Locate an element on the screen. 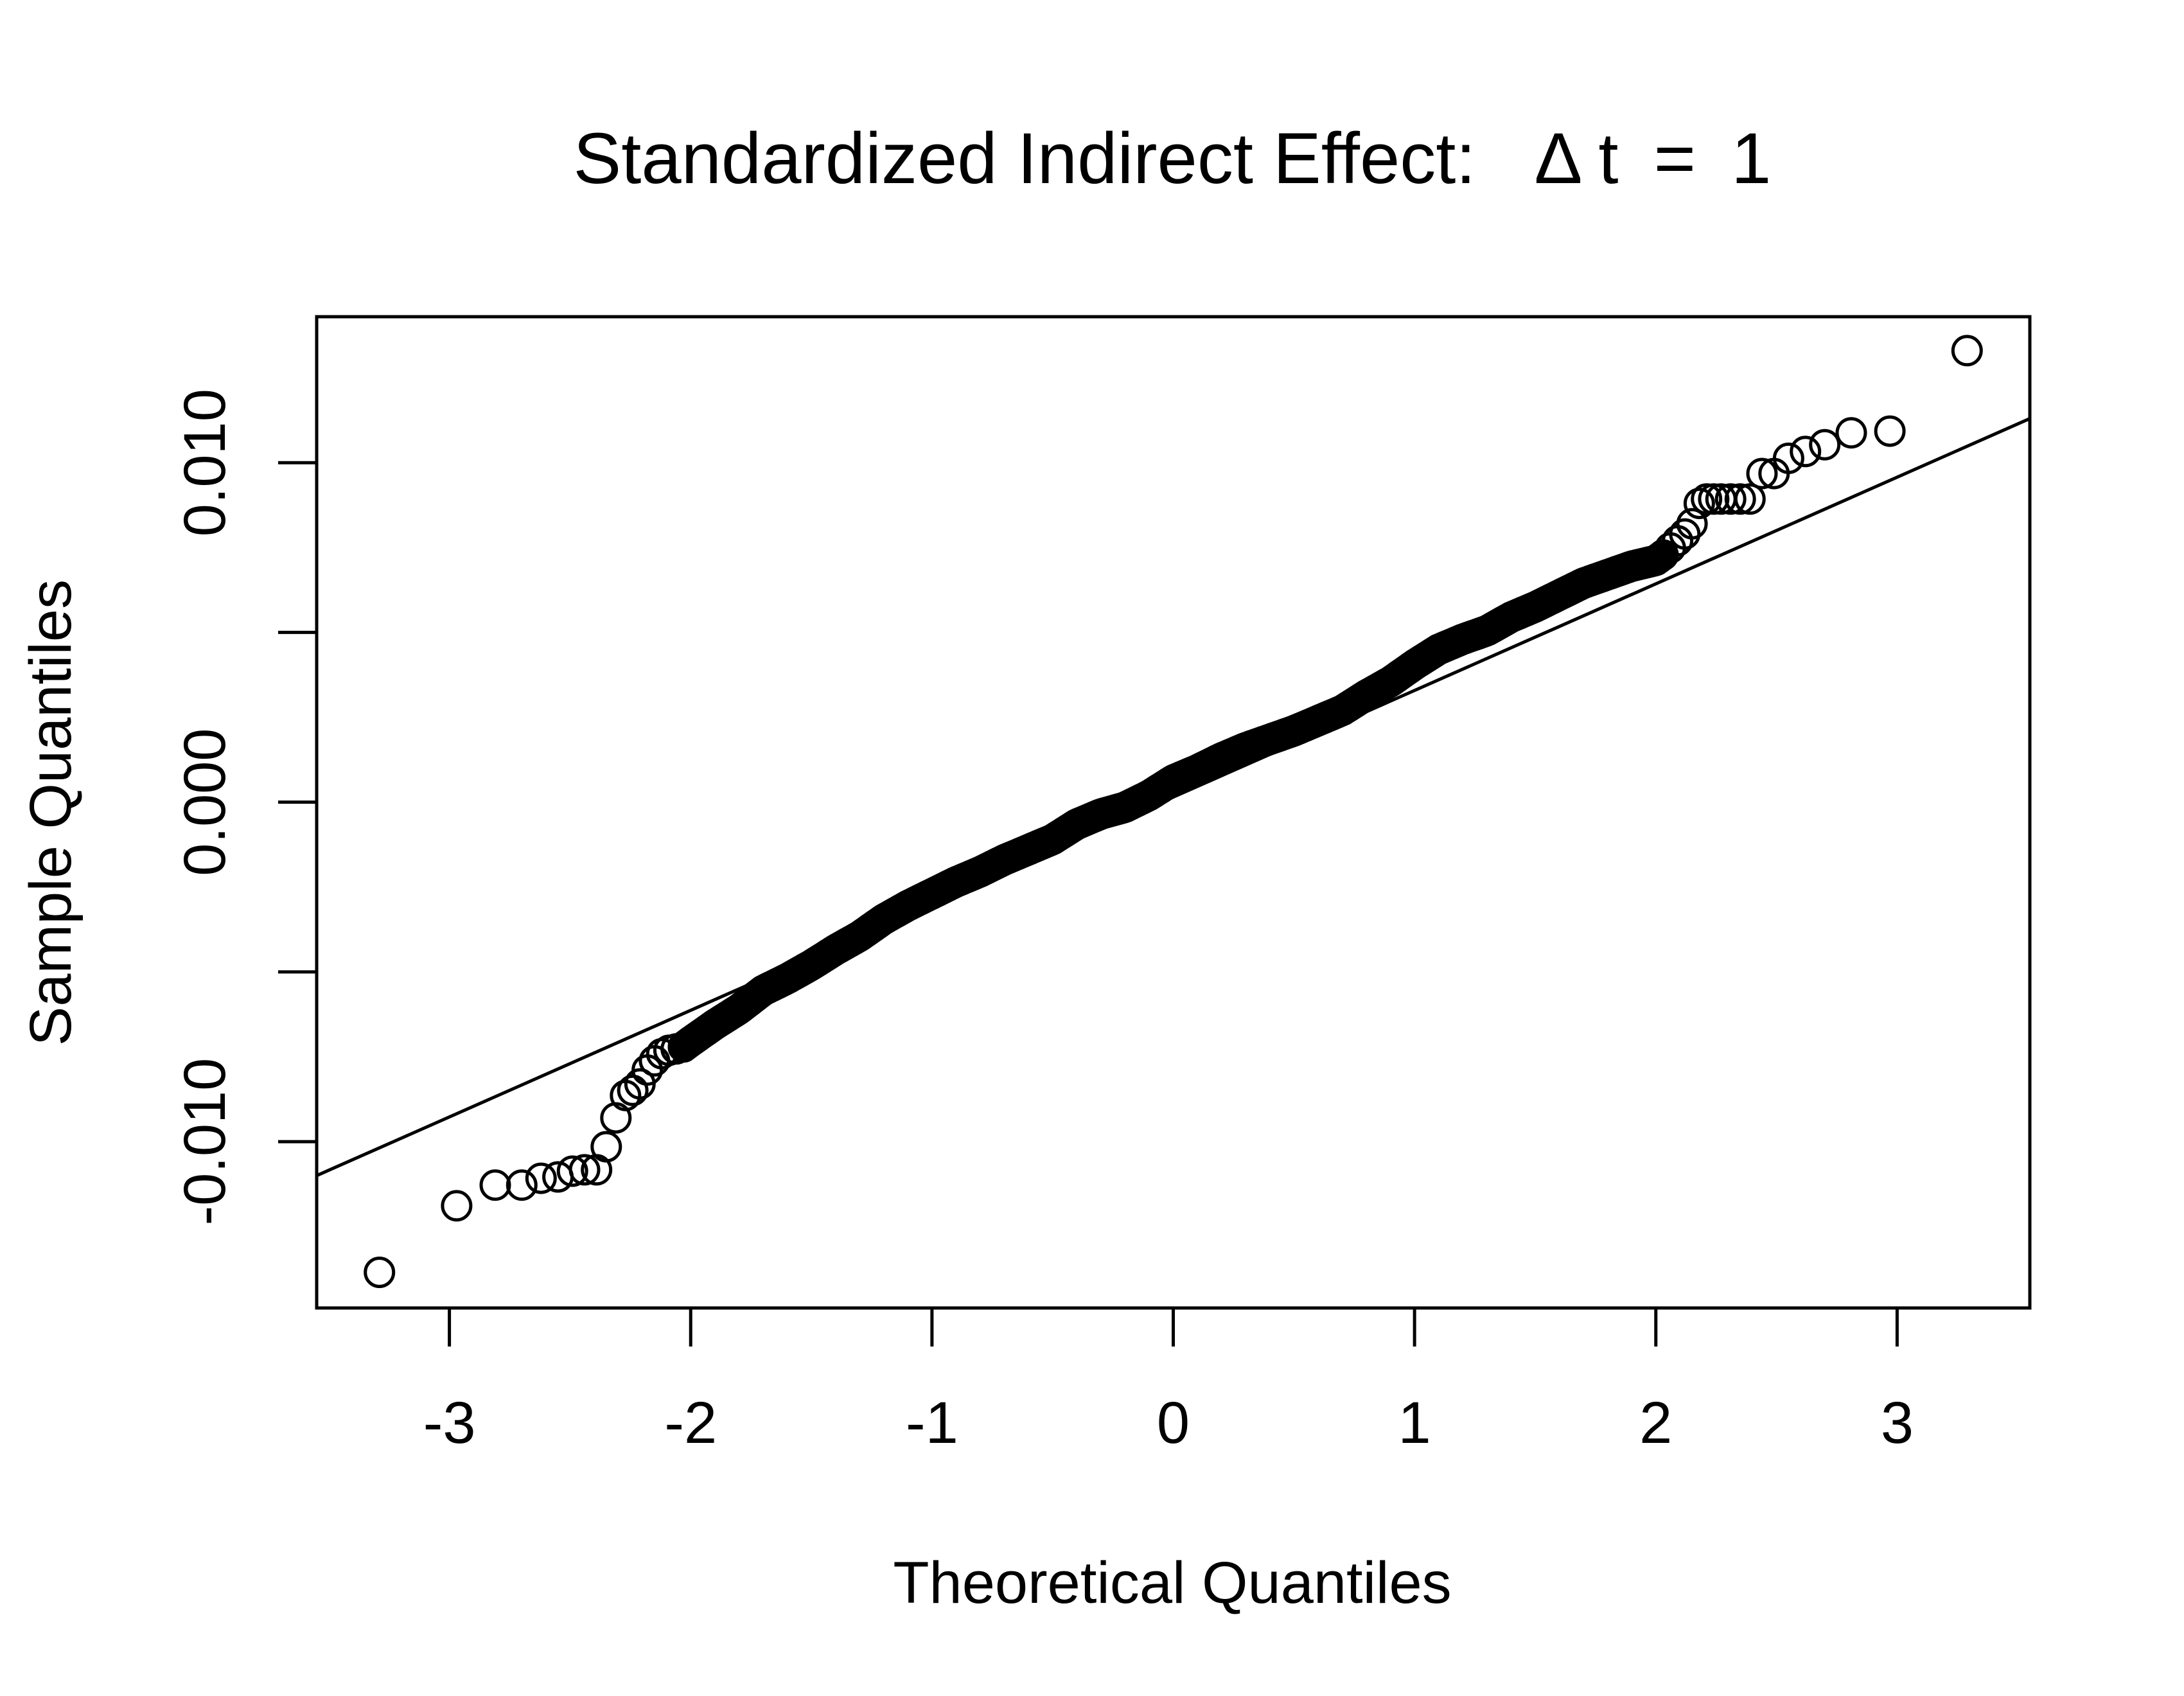  x-axis-label: Theoretical Quantiles is located at coordinates (1172, 1583).